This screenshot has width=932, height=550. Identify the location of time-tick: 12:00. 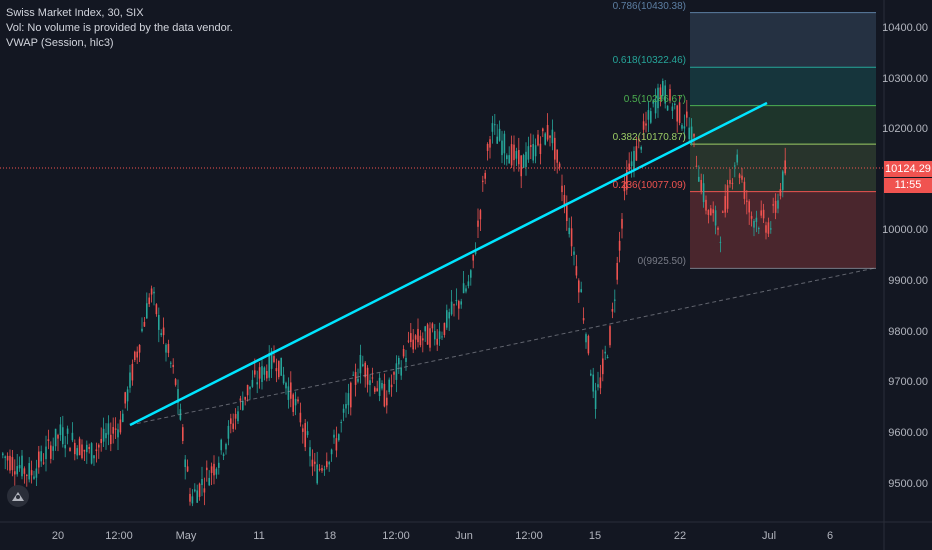
(119, 536).